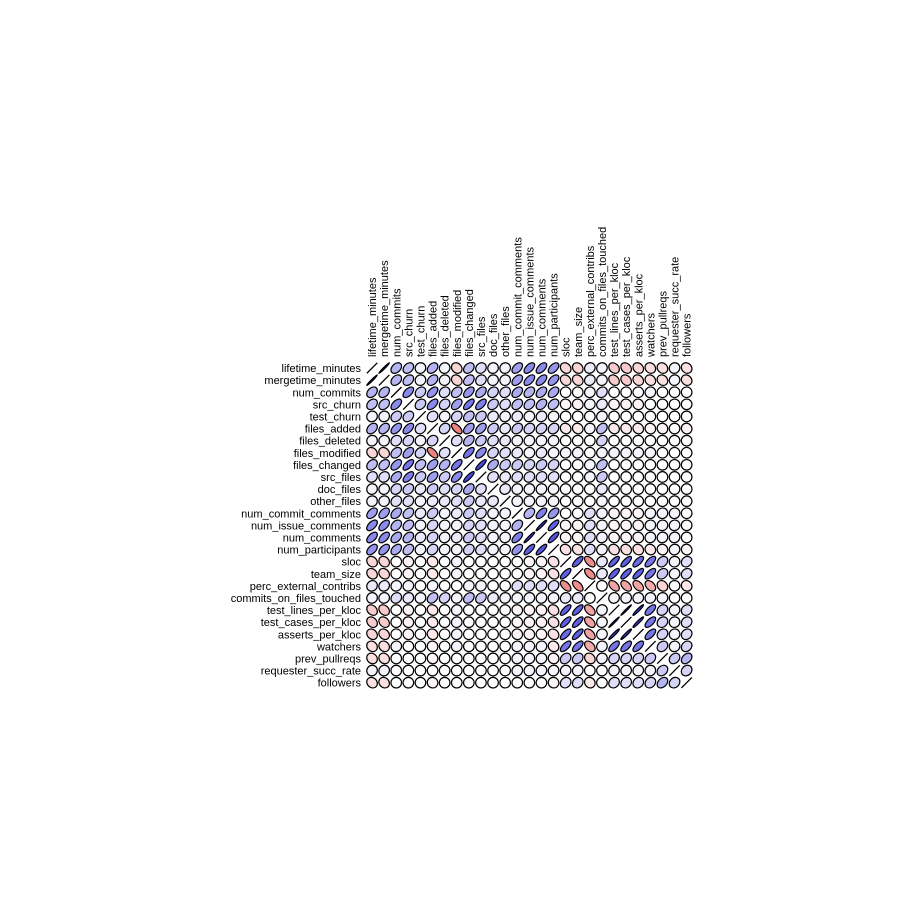 This screenshot has width=900, height=905. I want to click on row-label: test_churn, so click(335, 417).